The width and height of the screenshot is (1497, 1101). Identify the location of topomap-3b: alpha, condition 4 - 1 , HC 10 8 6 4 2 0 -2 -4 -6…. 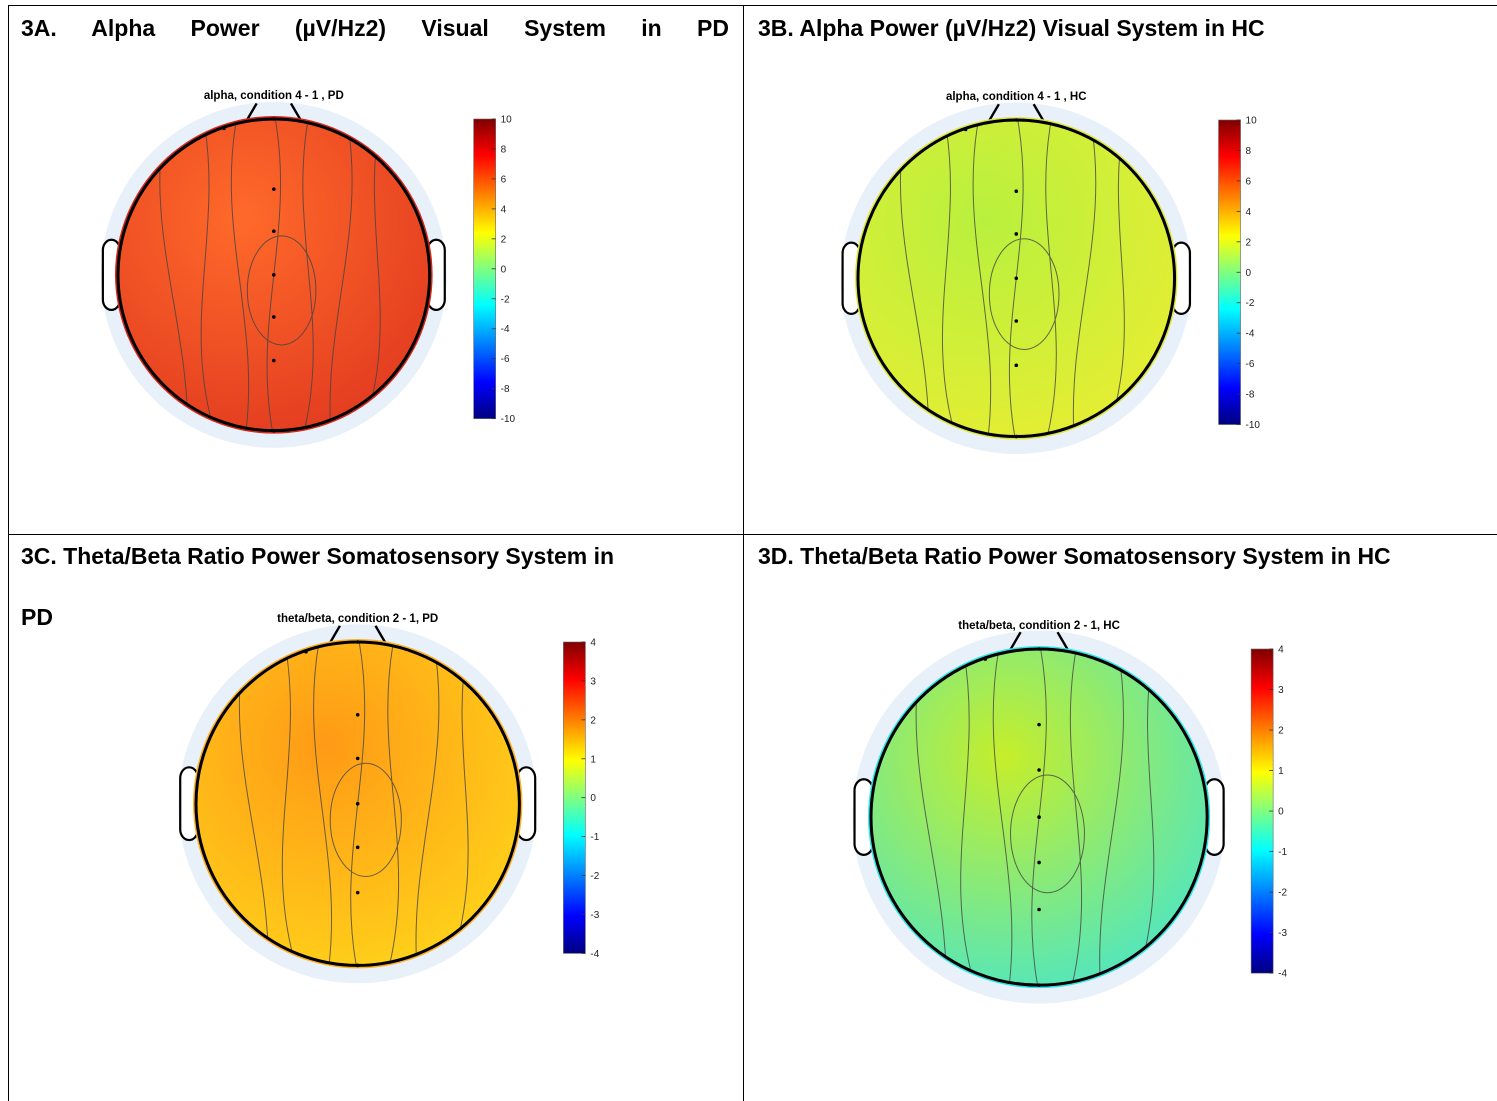
(1052, 276).